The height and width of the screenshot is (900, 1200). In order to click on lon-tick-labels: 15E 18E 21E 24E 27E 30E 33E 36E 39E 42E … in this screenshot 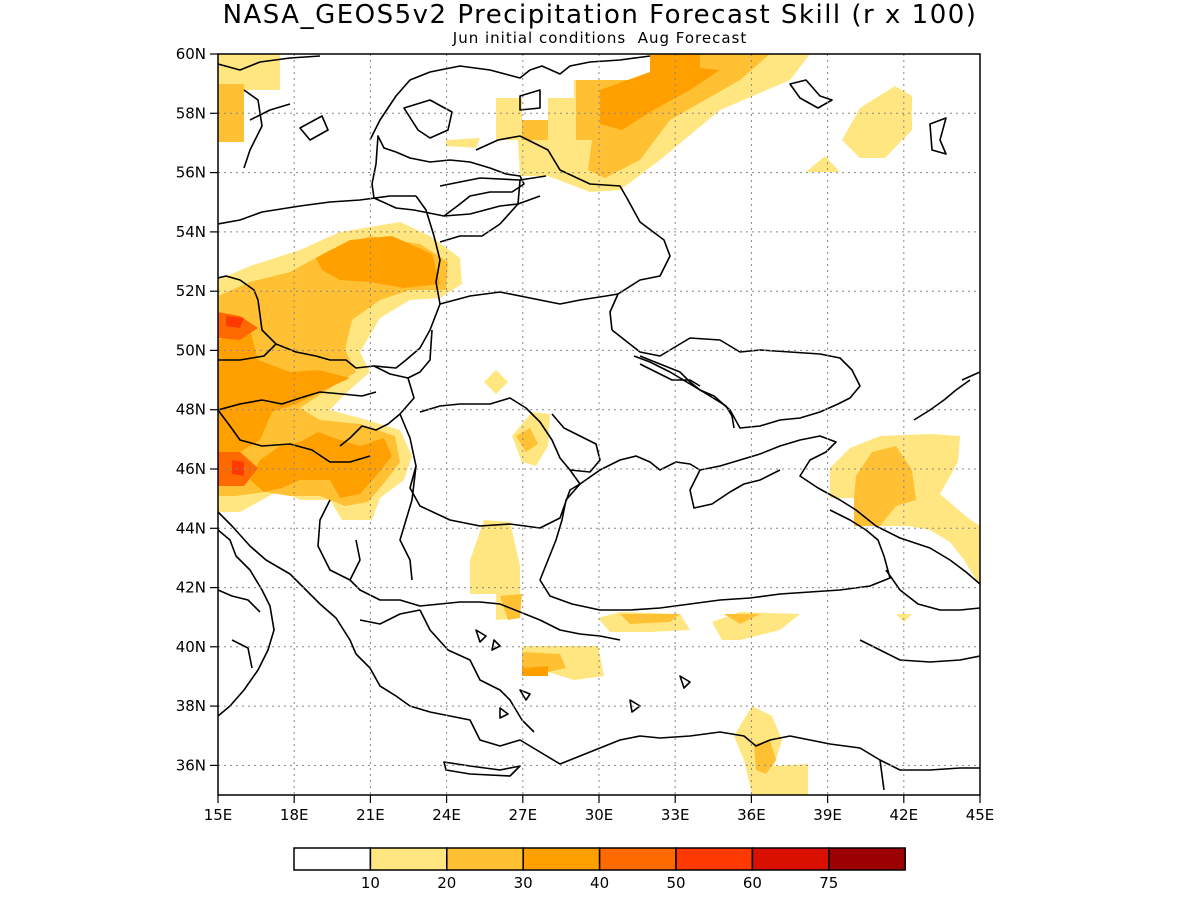, I will do `click(599, 815)`.